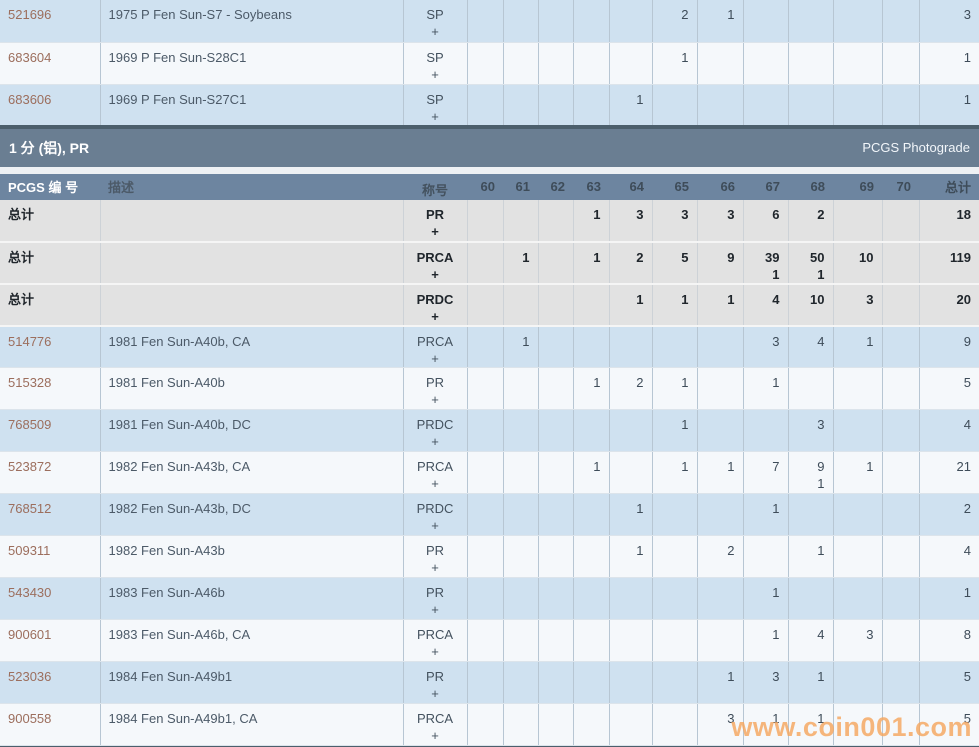 This screenshot has height=747, width=979. I want to click on grade-67-cell, so click(766, 430).